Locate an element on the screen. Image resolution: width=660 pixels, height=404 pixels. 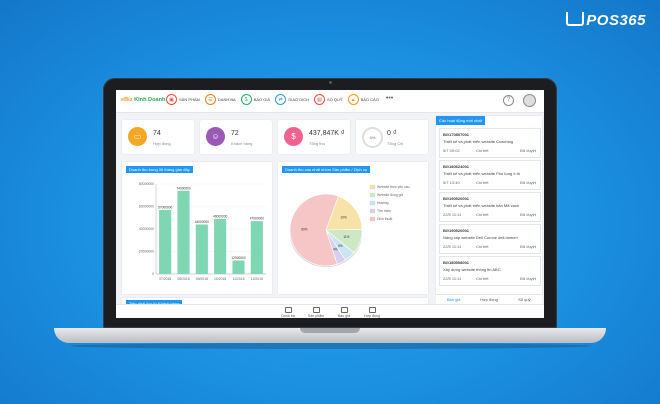
bottom-nav-label: Sản phẩm is located at coordinates (316, 316).